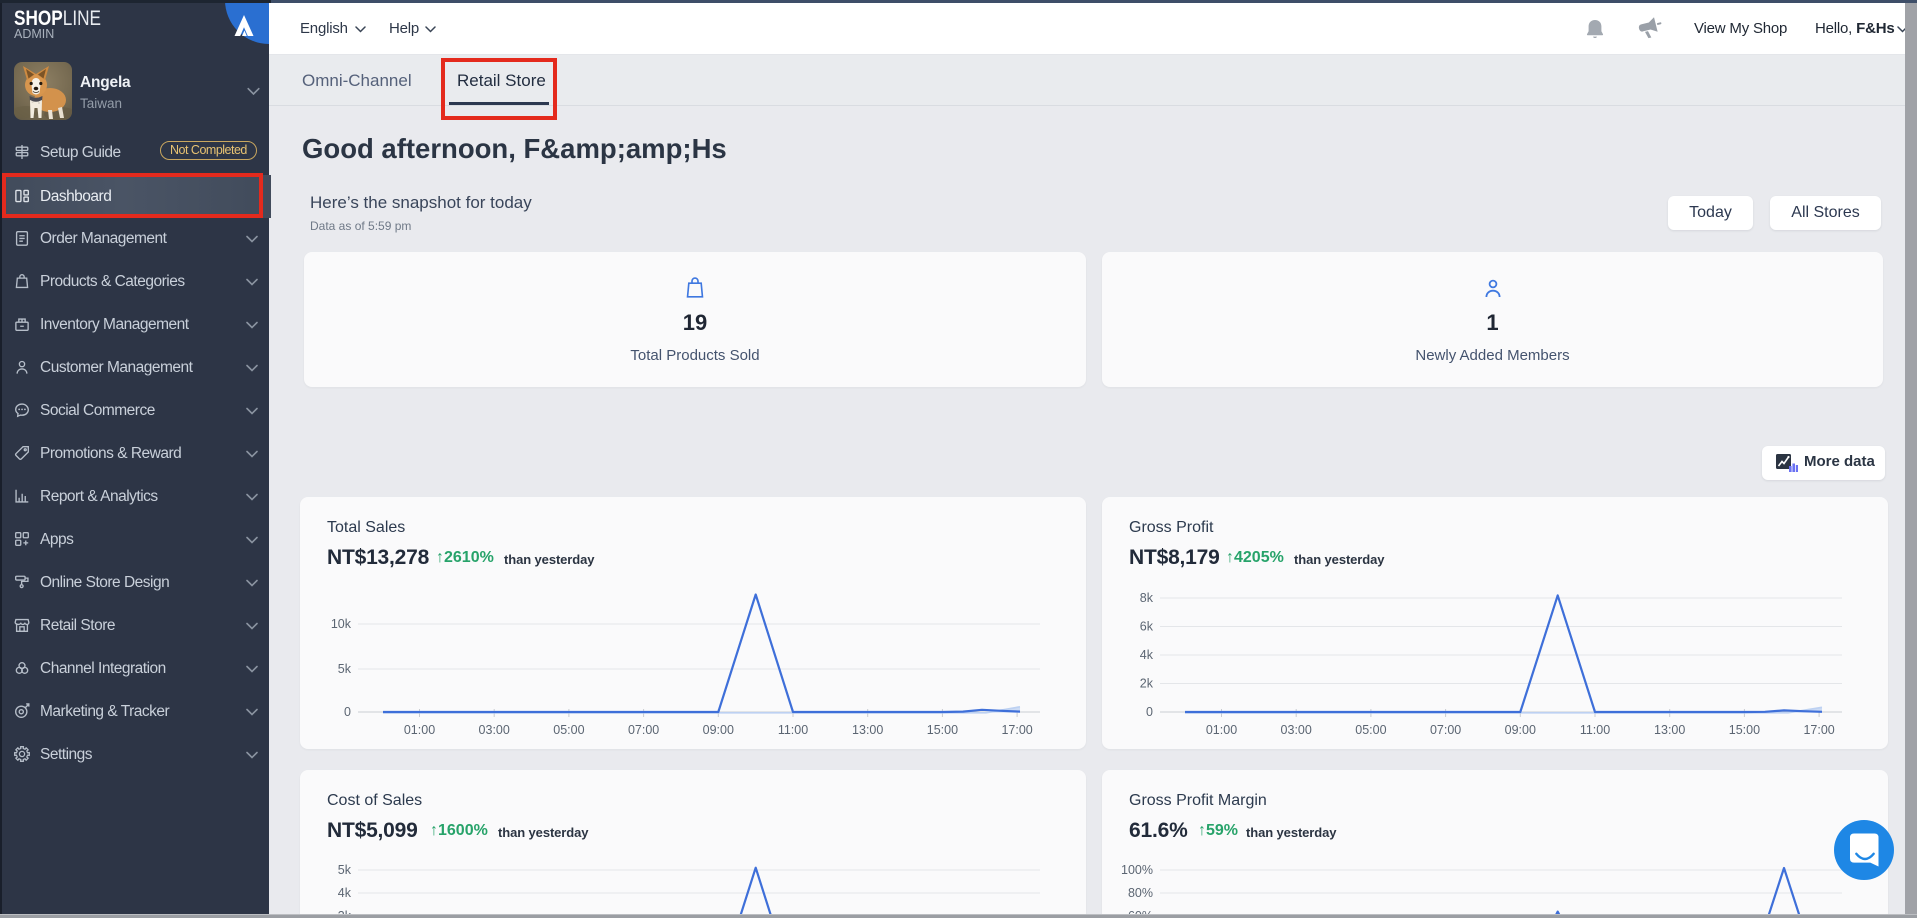 The image size is (1917, 918). What do you see at coordinates (1147, 684) in the screenshot?
I see `svg-text: 2k` at bounding box center [1147, 684].